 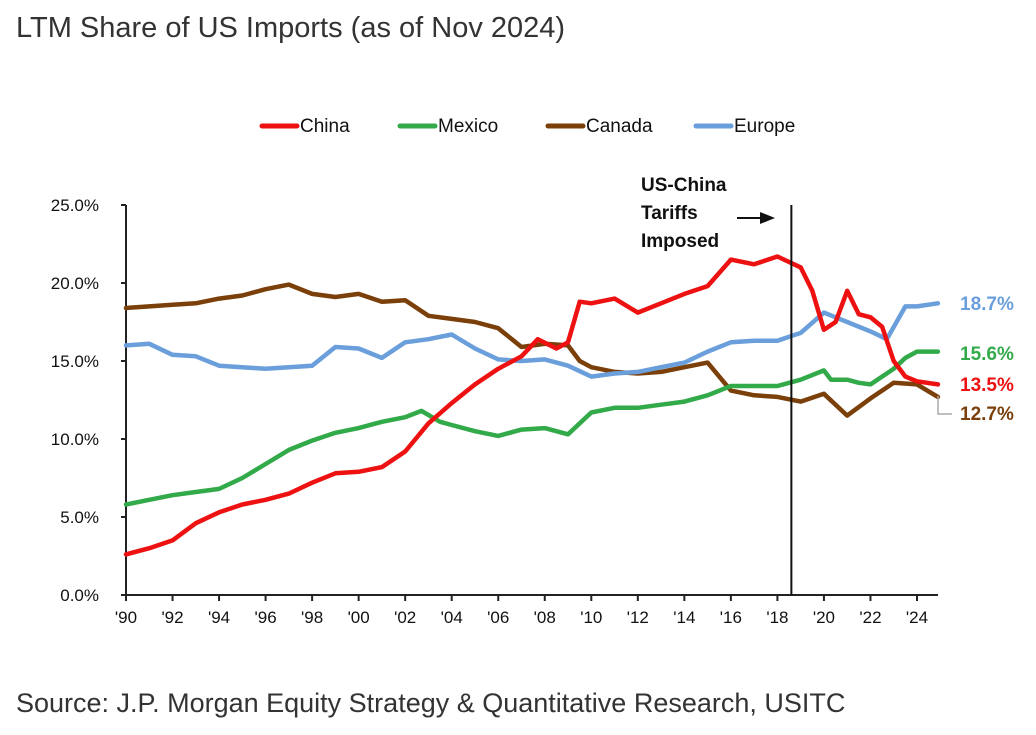 What do you see at coordinates (291, 28) in the screenshot?
I see `page-title: LTM Share of US Imports (as of Nov 2024)` at bounding box center [291, 28].